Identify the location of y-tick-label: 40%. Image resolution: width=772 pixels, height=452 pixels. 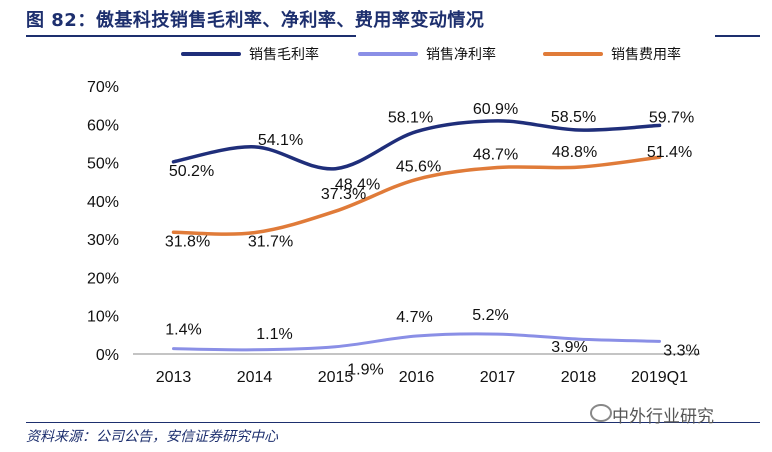
(103, 202).